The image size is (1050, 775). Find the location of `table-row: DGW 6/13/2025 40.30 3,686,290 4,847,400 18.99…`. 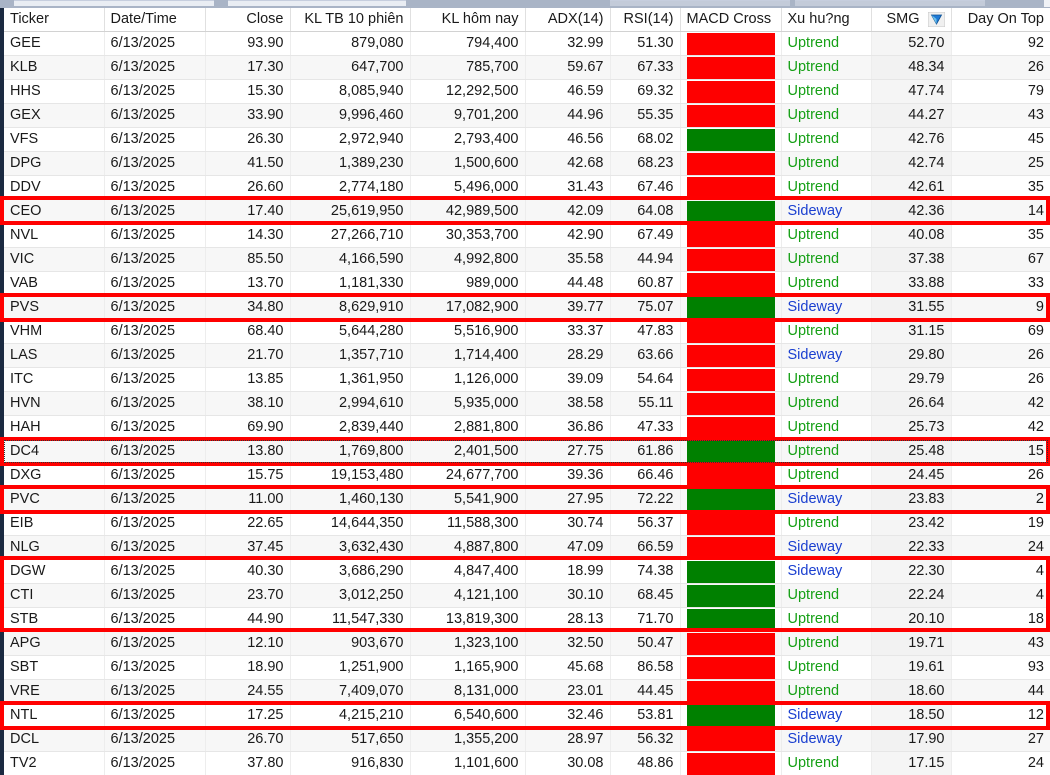

table-row: DGW 6/13/2025 40.30 3,686,290 4,847,400 18.99… is located at coordinates (527, 571).